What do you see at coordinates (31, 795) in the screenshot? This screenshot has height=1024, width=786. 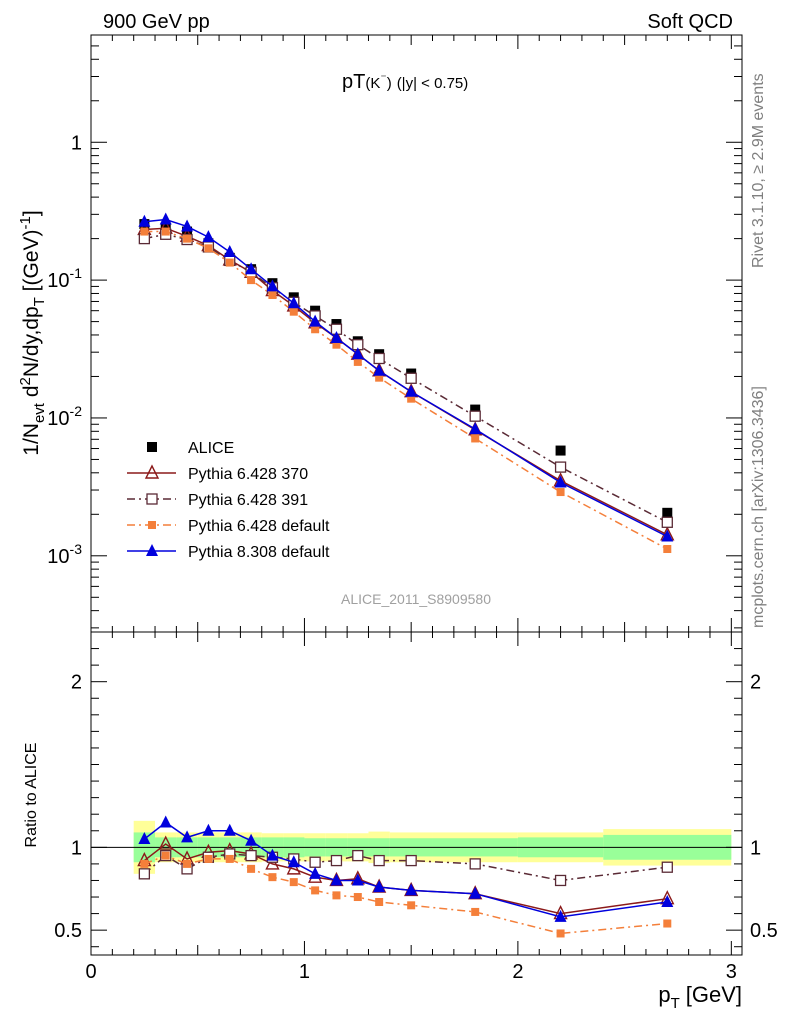 I see `ratio-y-axis-label: Ratio to ALICE` at bounding box center [31, 795].